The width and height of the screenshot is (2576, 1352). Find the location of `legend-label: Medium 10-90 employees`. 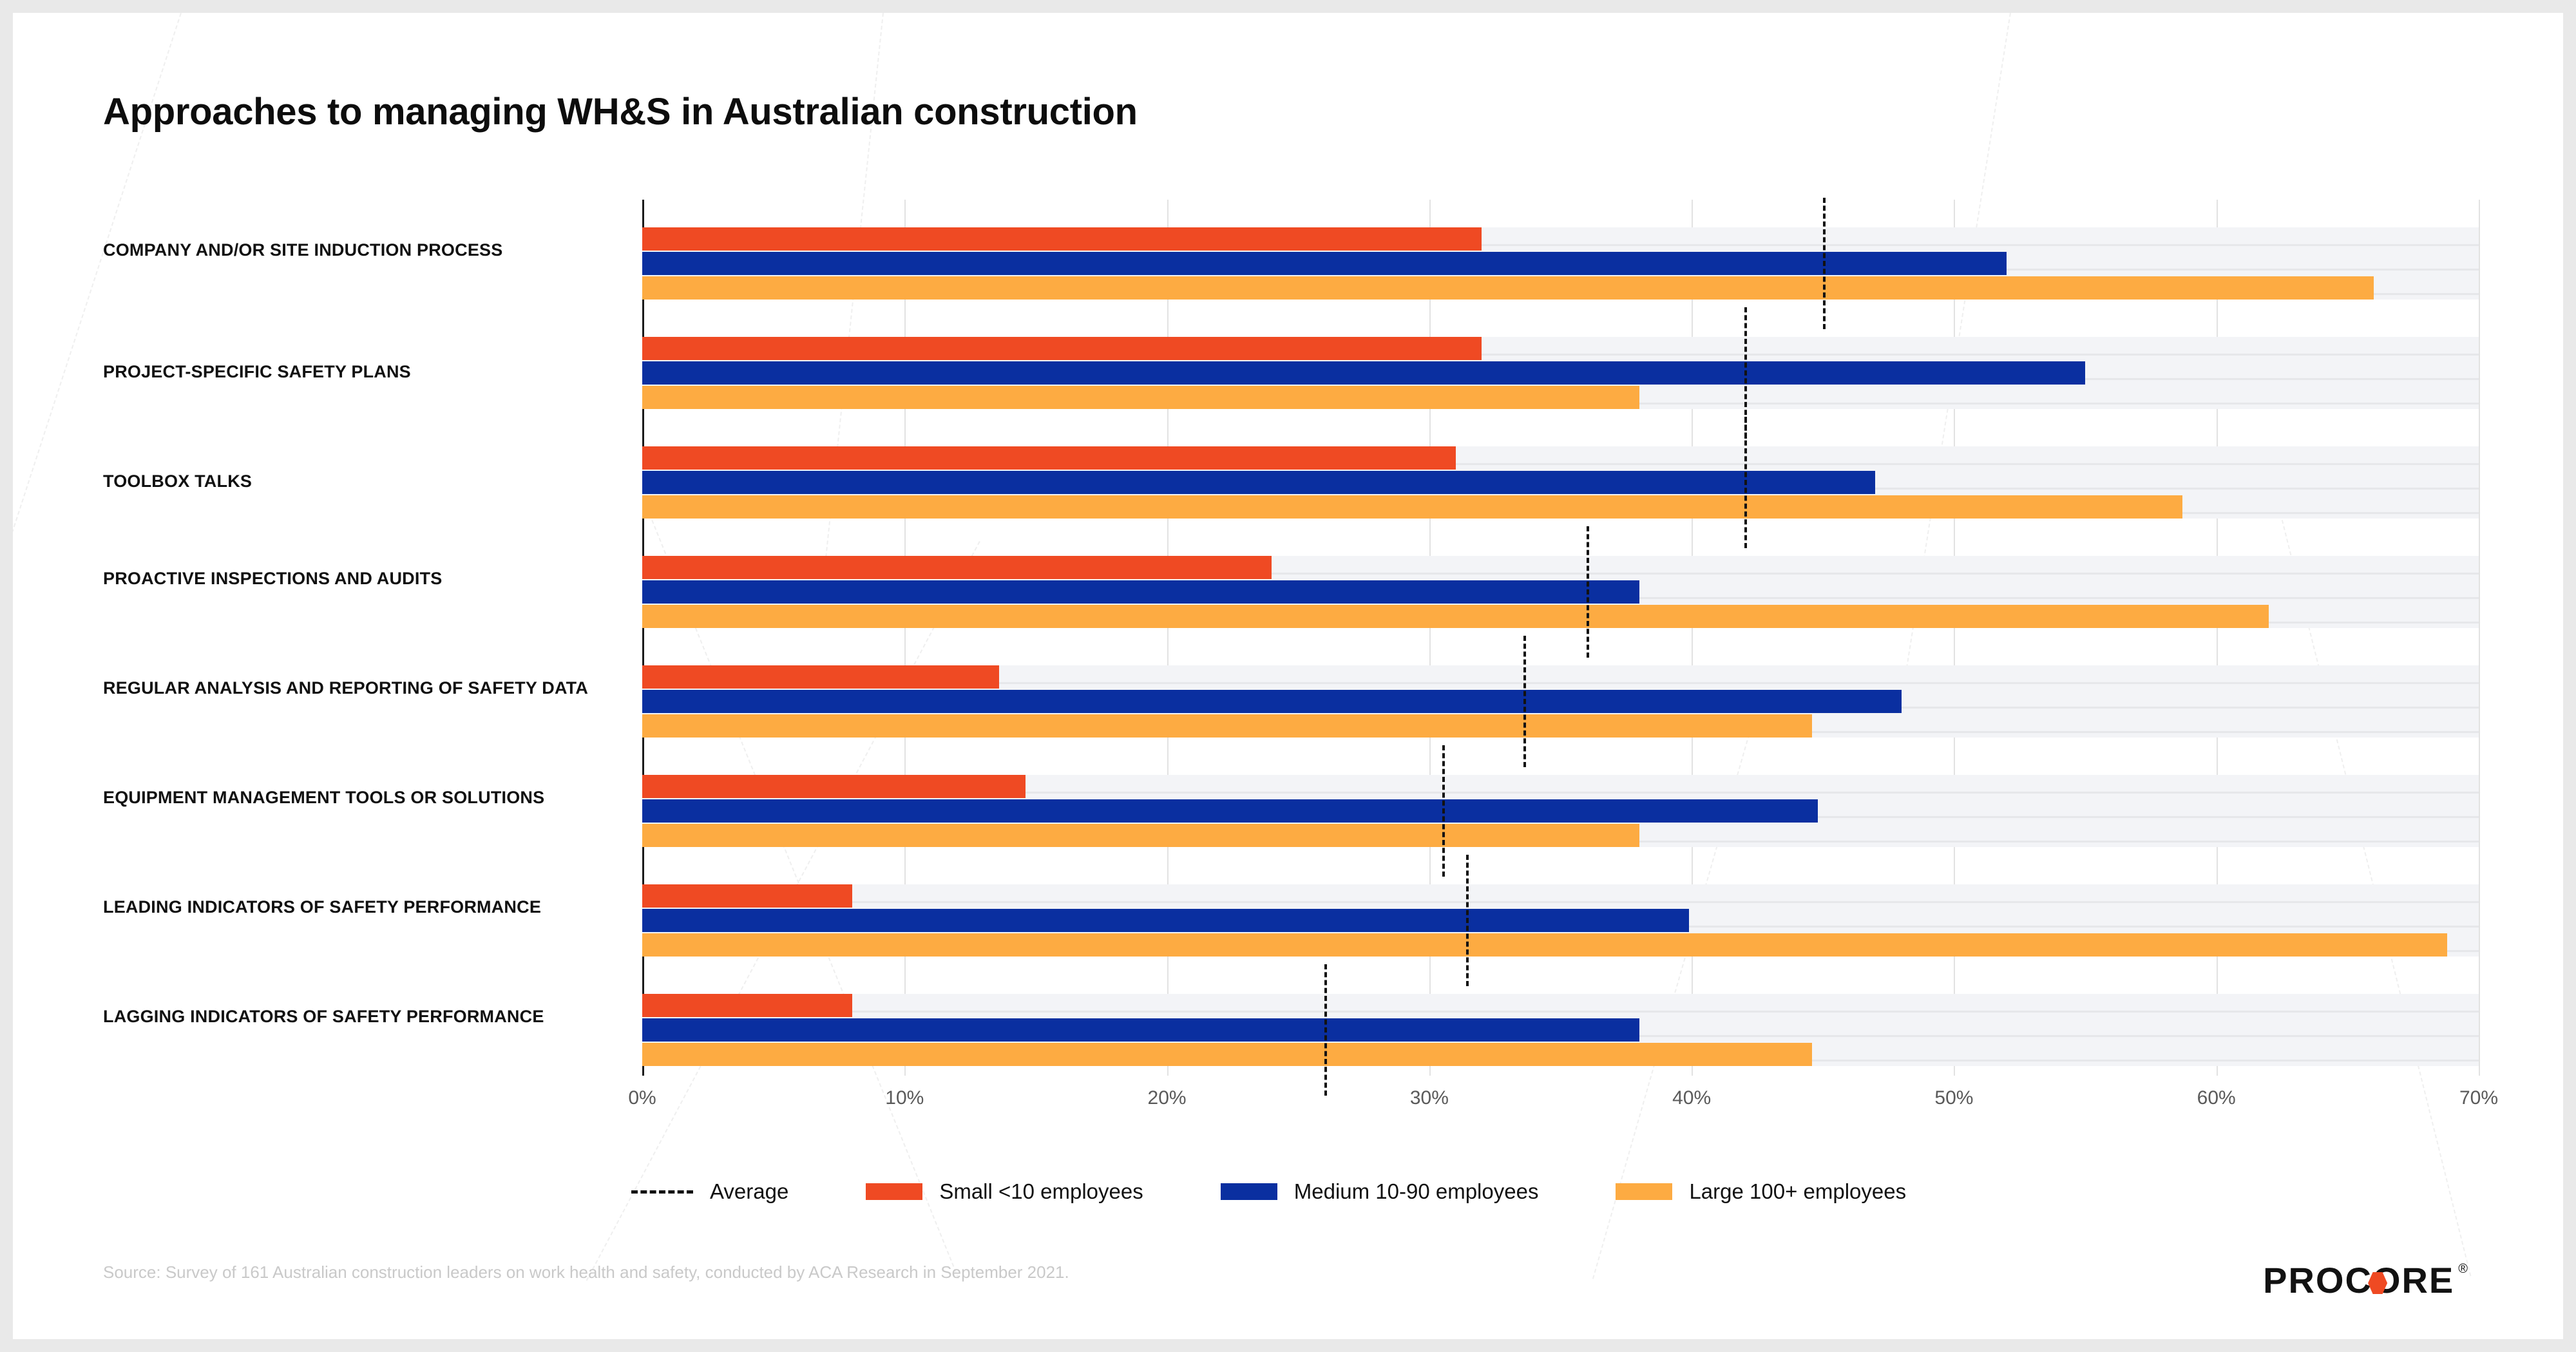

legend-label: Medium 10-90 employees is located at coordinates (1416, 1191).